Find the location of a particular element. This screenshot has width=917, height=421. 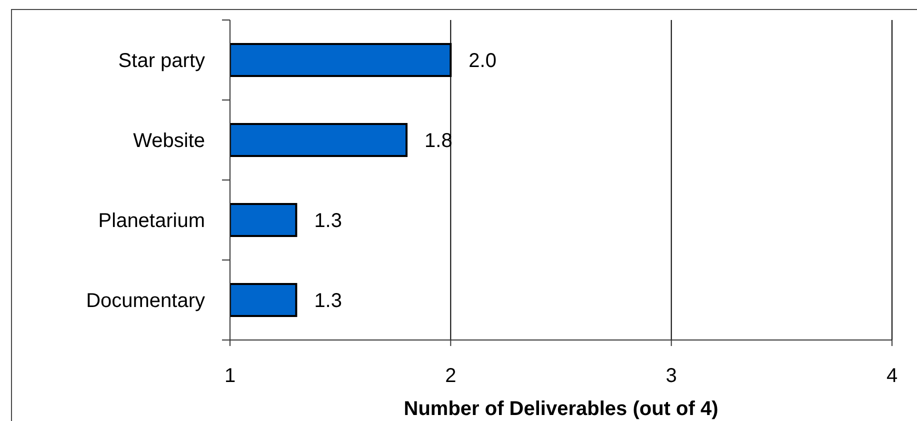

x-tick-label: 3 is located at coordinates (671, 376).